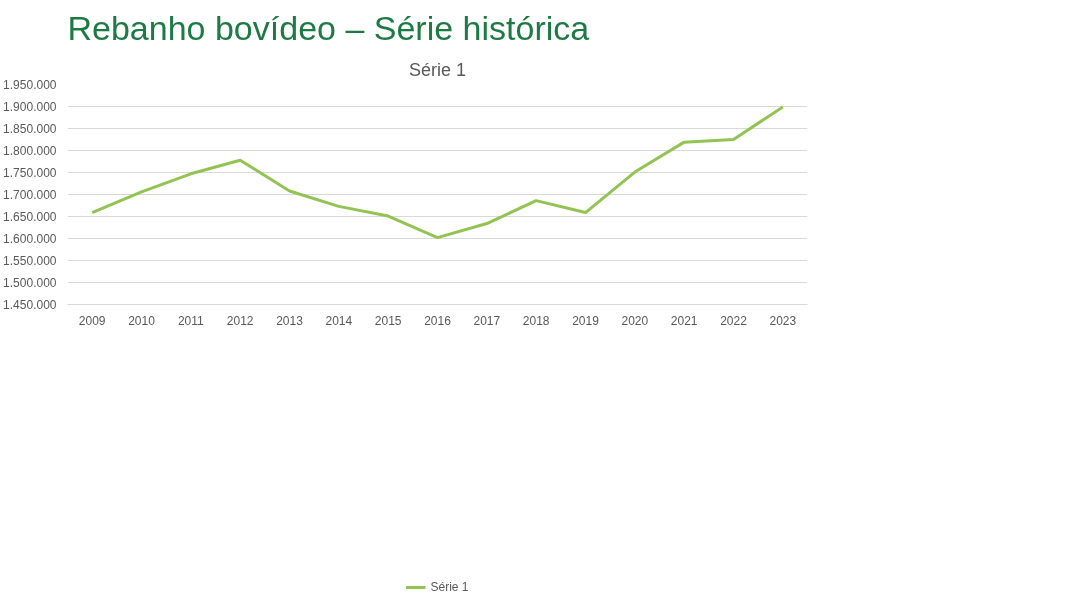  Describe the element at coordinates (30, 283) in the screenshot. I see `y-tick-label: 1.500.000` at that location.